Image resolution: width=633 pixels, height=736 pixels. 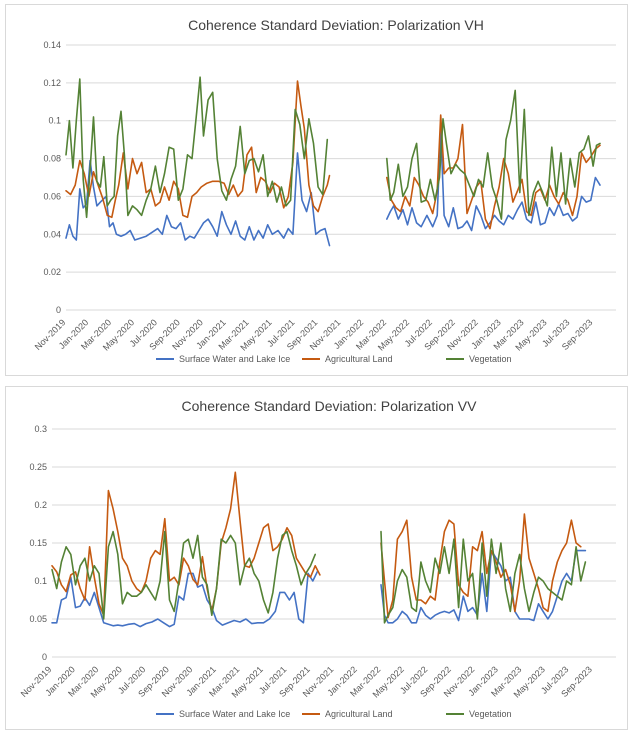 I want to click on y-tick-label: 0.25, so click(x=38, y=467).